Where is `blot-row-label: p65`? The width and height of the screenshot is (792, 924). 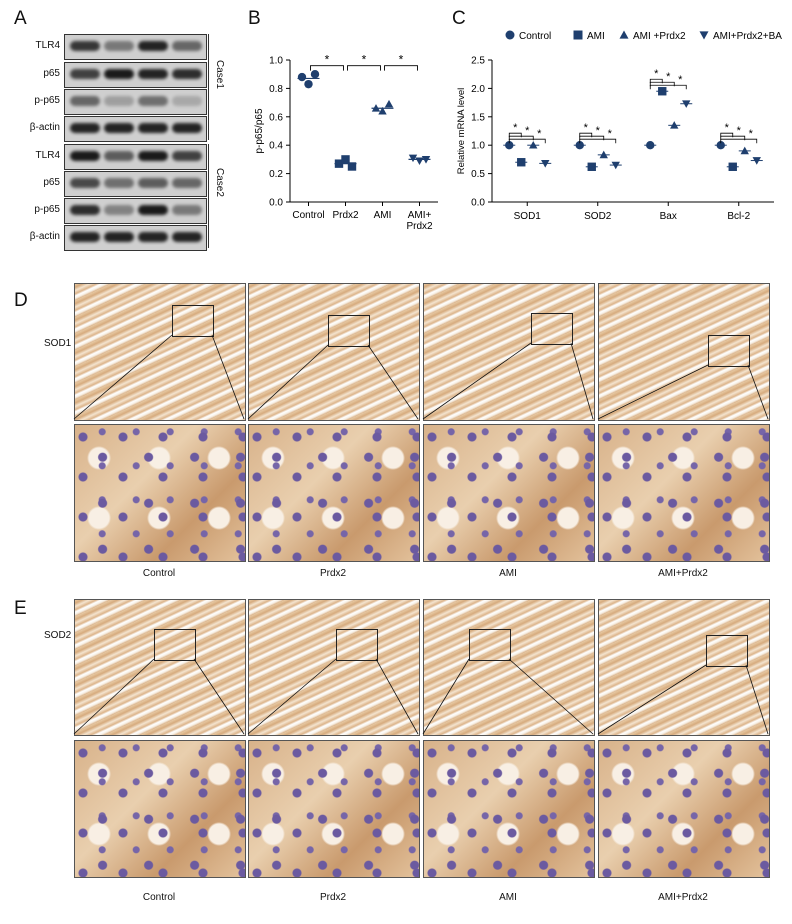 blot-row-label: p65 is located at coordinates (51, 182).